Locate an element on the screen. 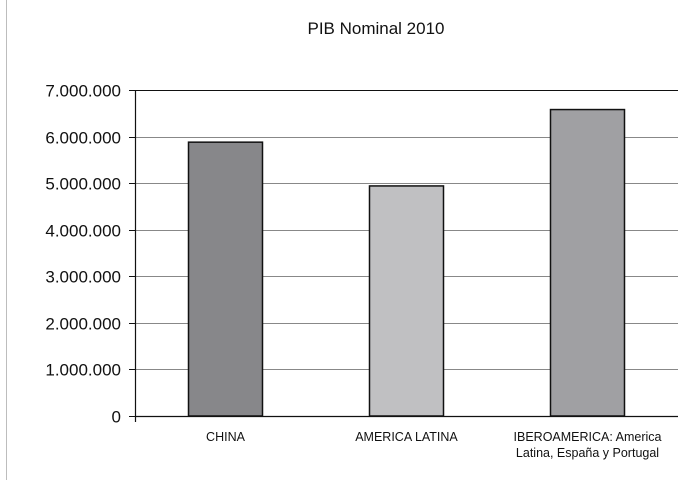 Image resolution: width=678 pixels, height=480 pixels. x-category-label-1-line-0: AMERICA LATINA is located at coordinates (406, 437).